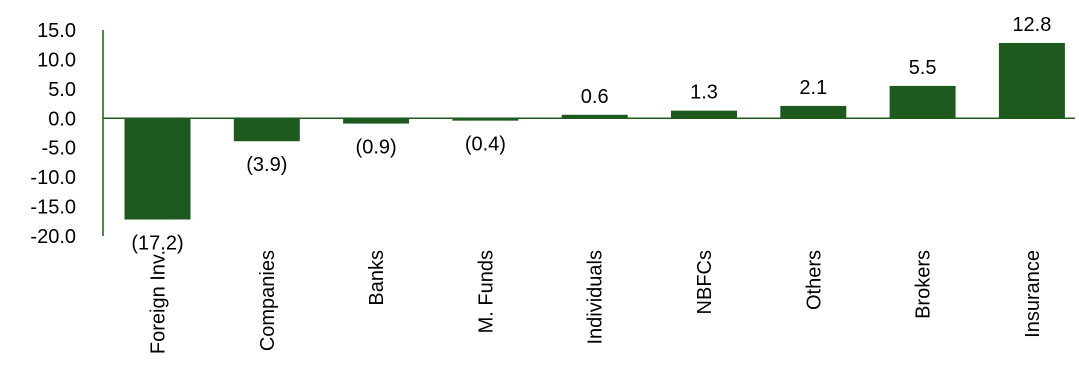 The height and width of the screenshot is (385, 1079). Describe the element at coordinates (814, 280) in the screenshot. I see `category-label: Others` at that location.